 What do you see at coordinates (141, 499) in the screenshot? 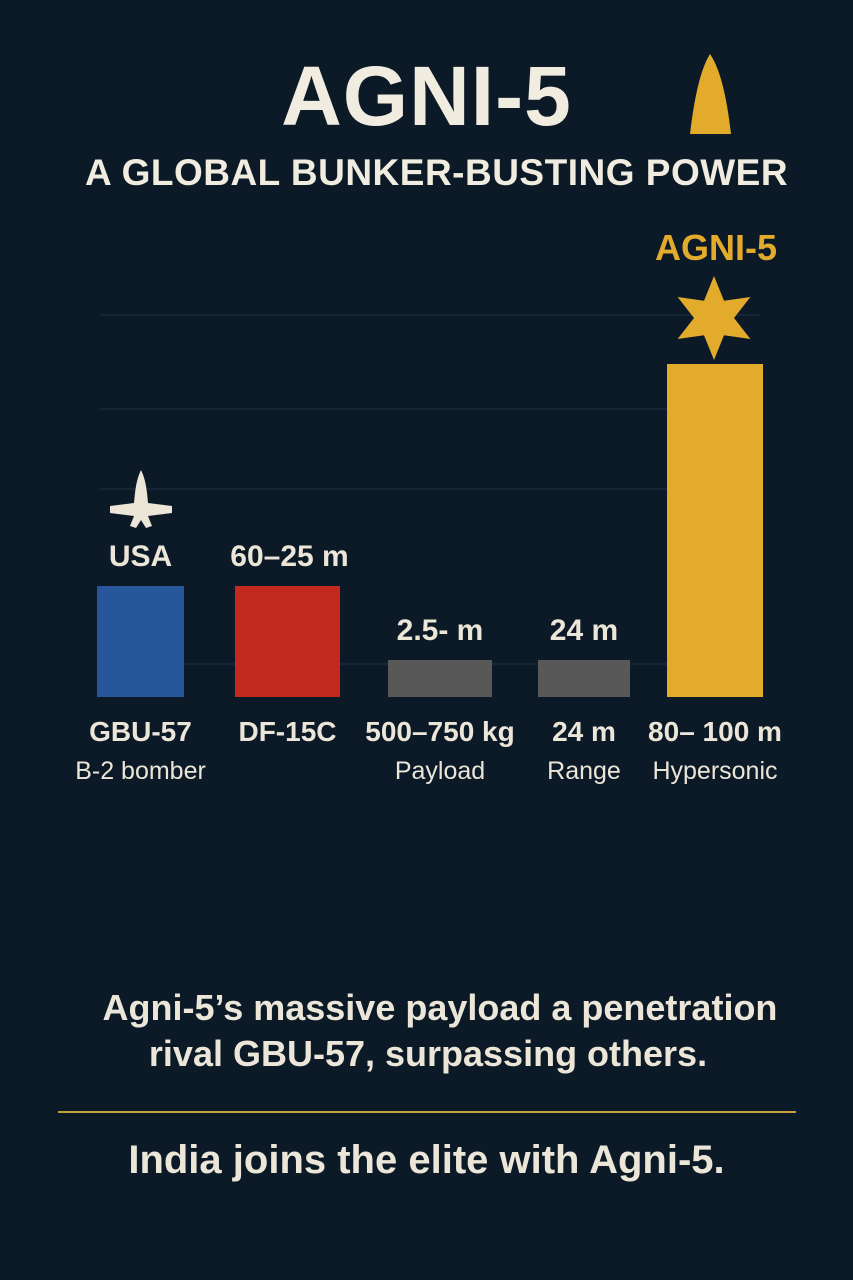
I see `aircraft-icon` at bounding box center [141, 499].